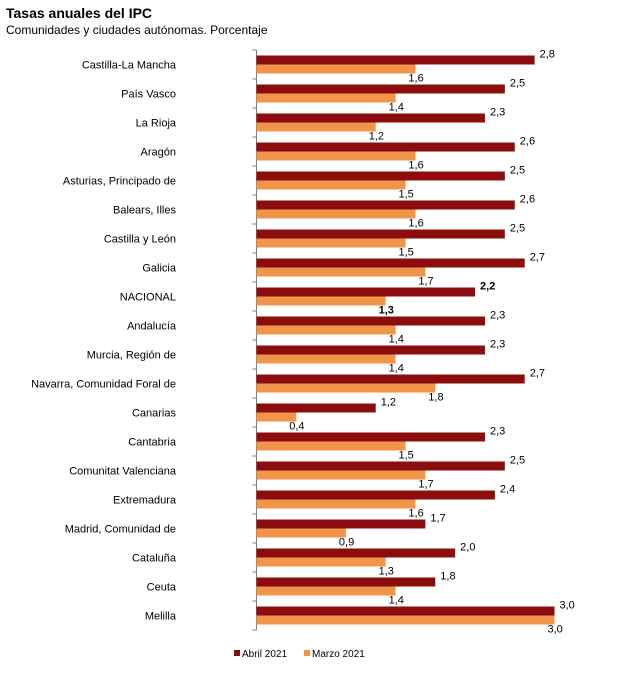  Describe the element at coordinates (356, 553) in the screenshot. I see `bar-abril-2021-cataluna` at that location.